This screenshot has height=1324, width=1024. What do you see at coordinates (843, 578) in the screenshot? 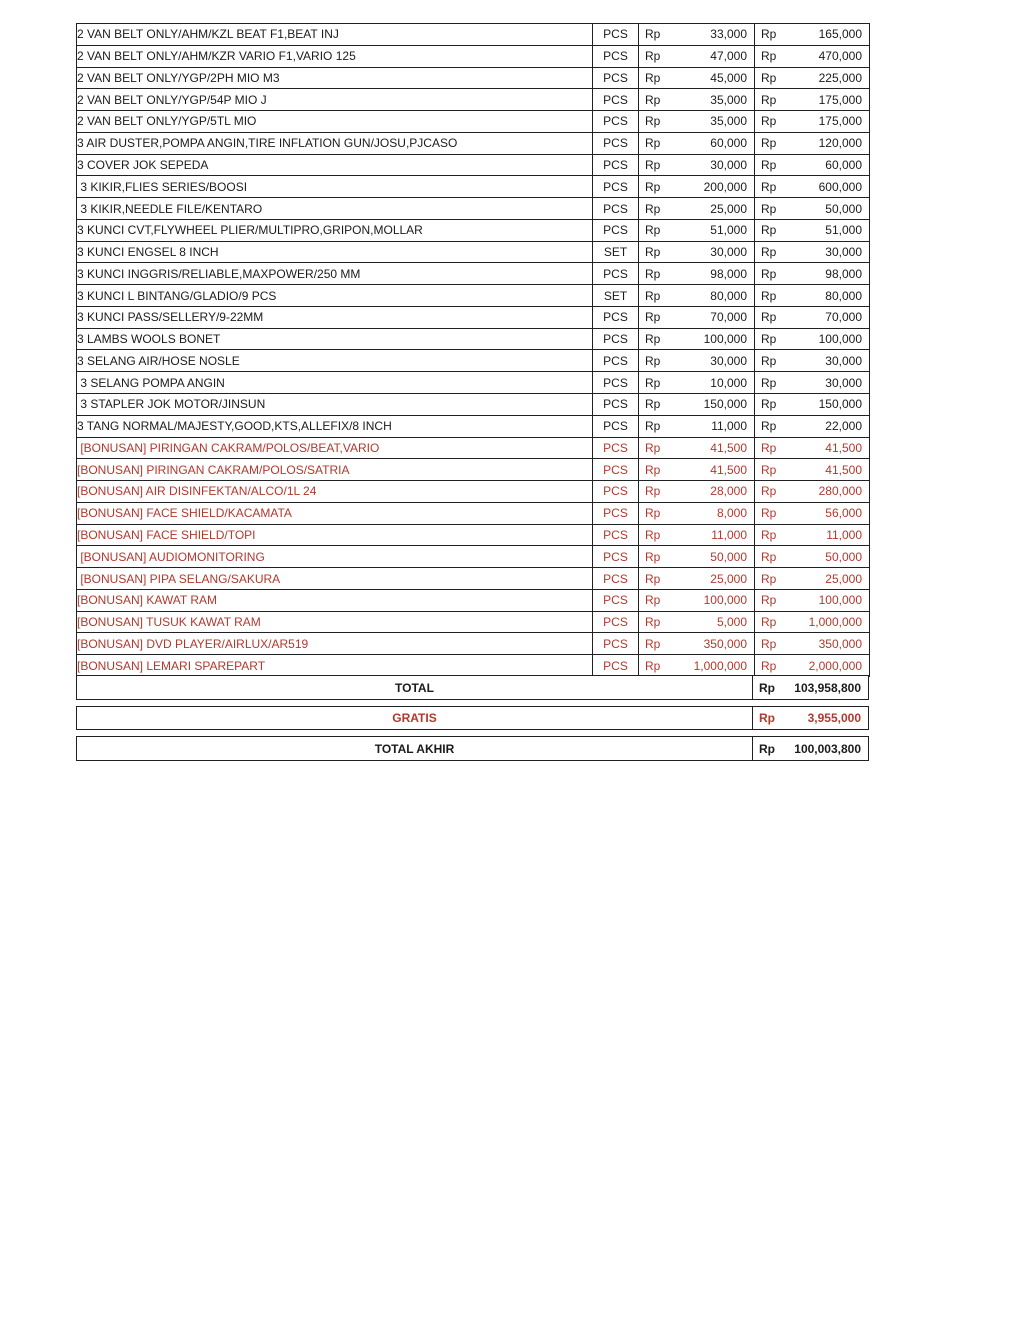
I see `item-amount: 25,000` at bounding box center [843, 578].